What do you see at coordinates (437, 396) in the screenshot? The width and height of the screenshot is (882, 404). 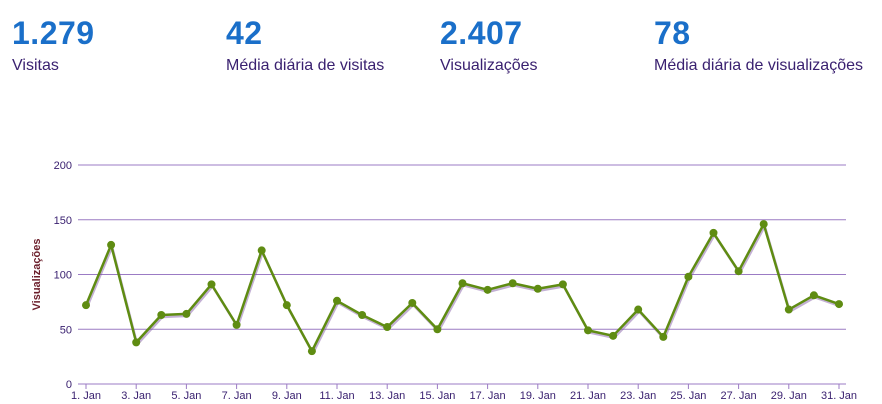 I see `x-tick-label: 15. Jan` at bounding box center [437, 396].